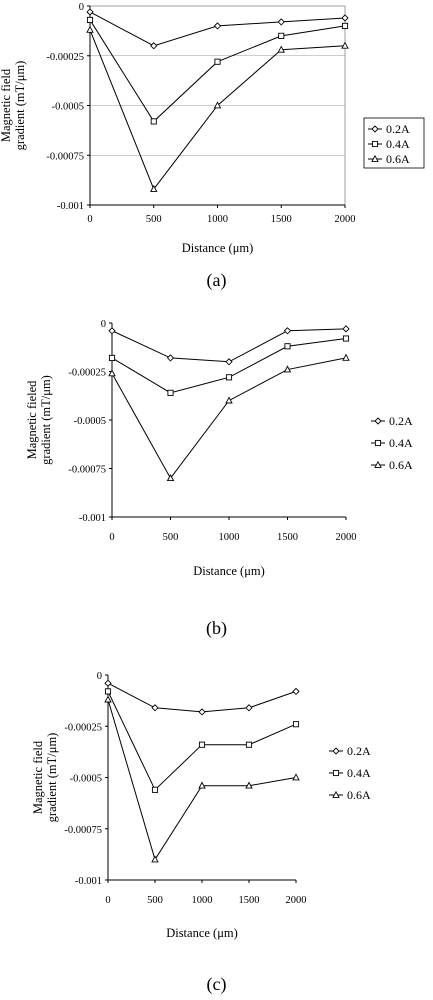 This screenshot has width=433, height=1000. Describe the element at coordinates (216, 984) in the screenshot. I see `caption-c: (c)` at that location.